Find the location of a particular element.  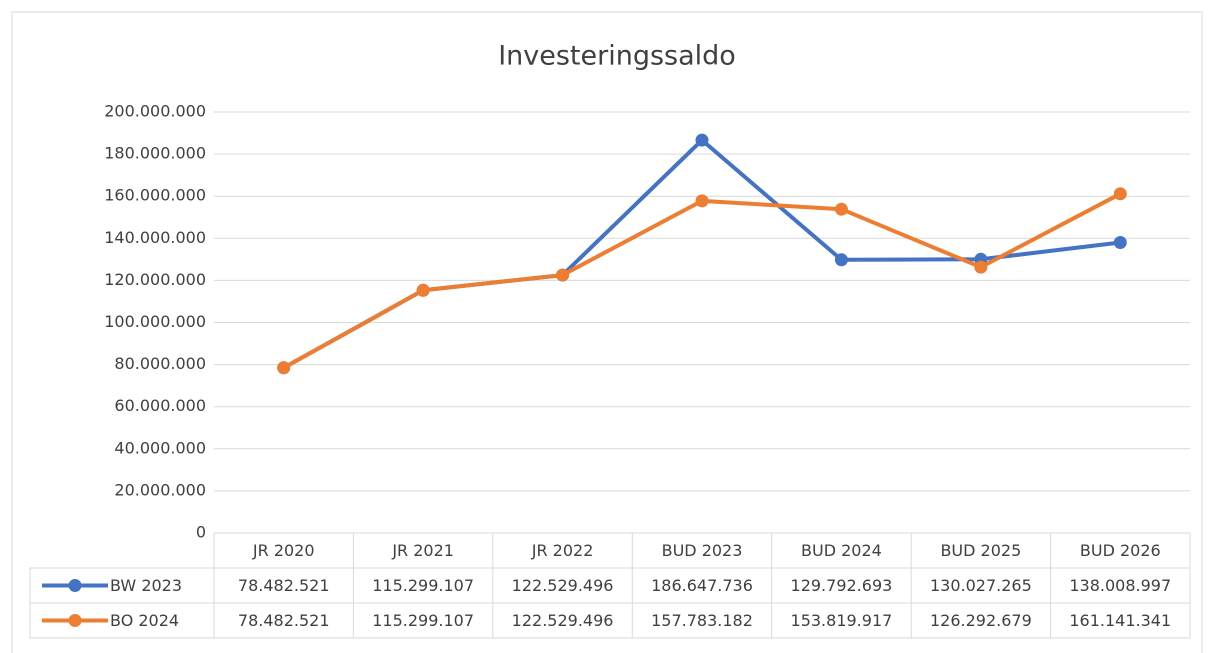

y-tick-label: 200.000.000 is located at coordinates (155, 111).